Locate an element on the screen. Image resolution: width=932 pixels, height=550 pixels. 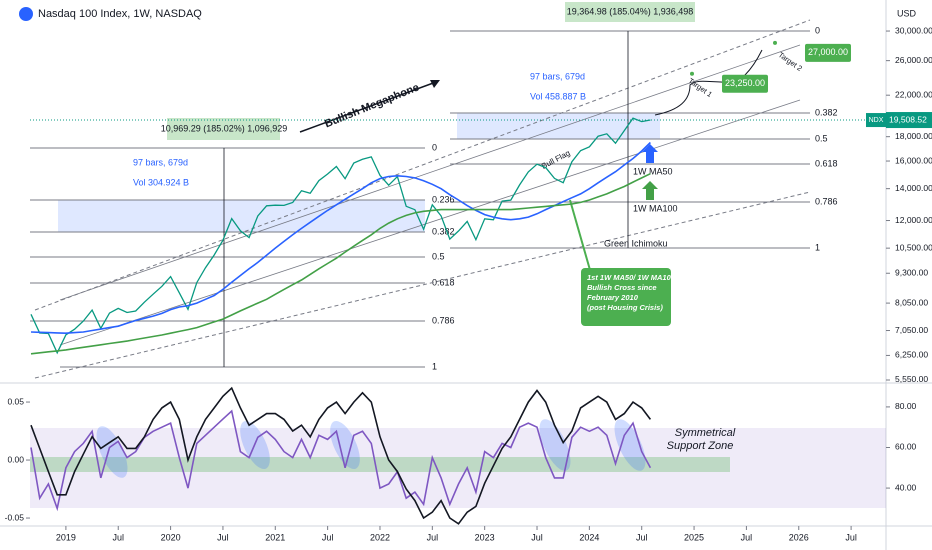
y-tick-label: 0.00 is located at coordinates (15, 459).